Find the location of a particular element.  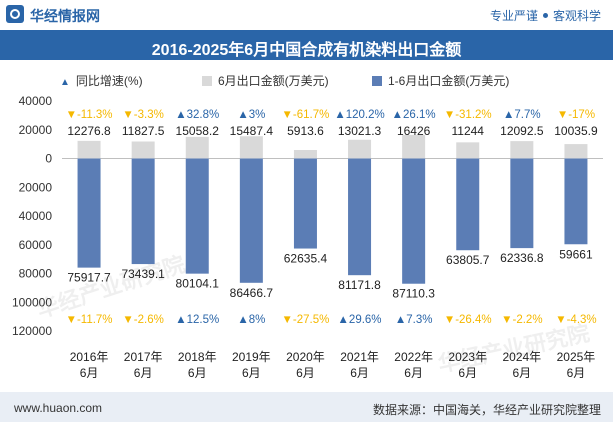

data-label-cumulative: 87110.3 is located at coordinates (413, 294).